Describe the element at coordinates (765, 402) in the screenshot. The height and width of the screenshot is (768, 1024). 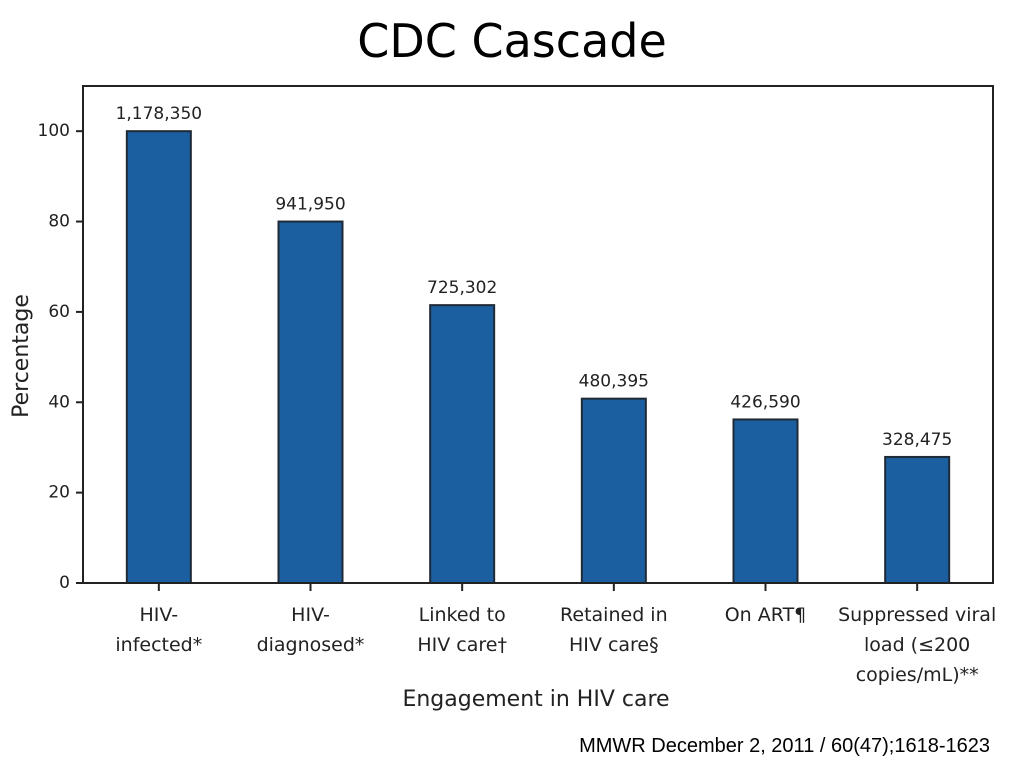
I see `data-label: 426,590` at that location.